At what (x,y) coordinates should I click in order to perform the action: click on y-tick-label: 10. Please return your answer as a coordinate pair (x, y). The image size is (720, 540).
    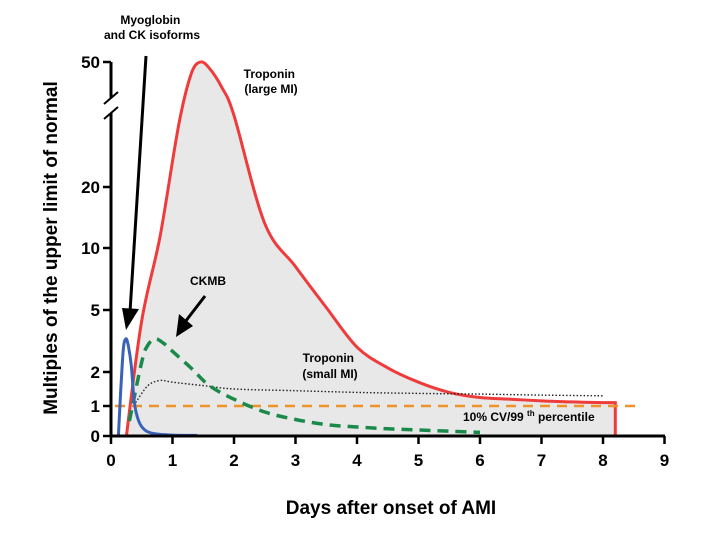
    Looking at the image, I should click on (90, 248).